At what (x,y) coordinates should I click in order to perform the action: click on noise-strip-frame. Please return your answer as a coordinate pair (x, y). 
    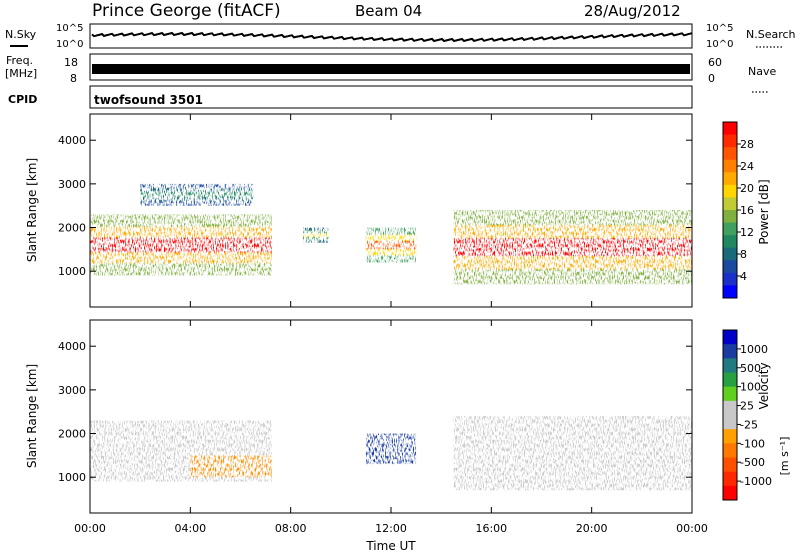
    Looking at the image, I should click on (391, 36).